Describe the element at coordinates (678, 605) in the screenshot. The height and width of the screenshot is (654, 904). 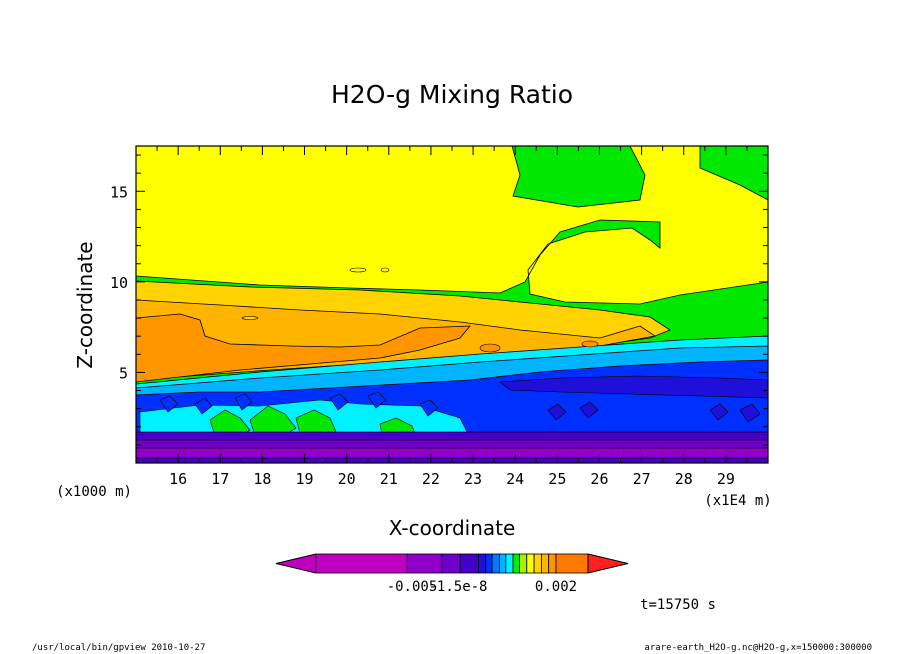
I see `time-annotation: t=15750 s` at that location.